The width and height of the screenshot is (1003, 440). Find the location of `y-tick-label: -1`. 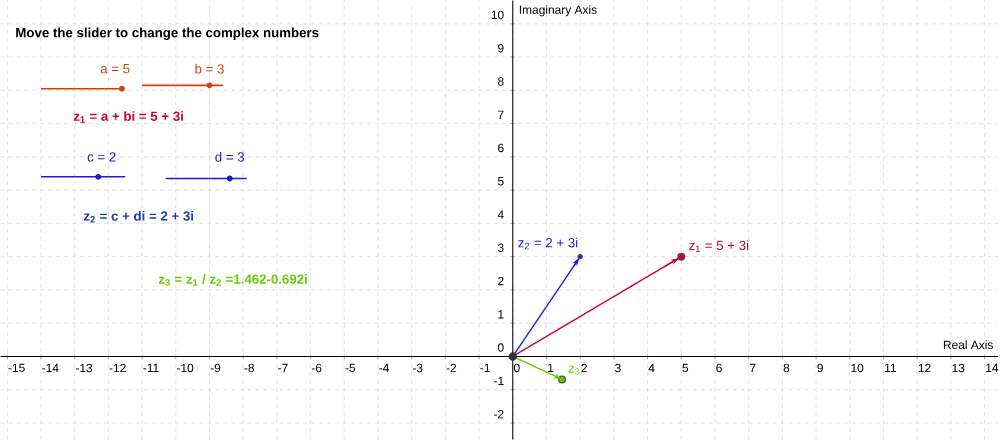

y-tick-label: -1 is located at coordinates (499, 380).